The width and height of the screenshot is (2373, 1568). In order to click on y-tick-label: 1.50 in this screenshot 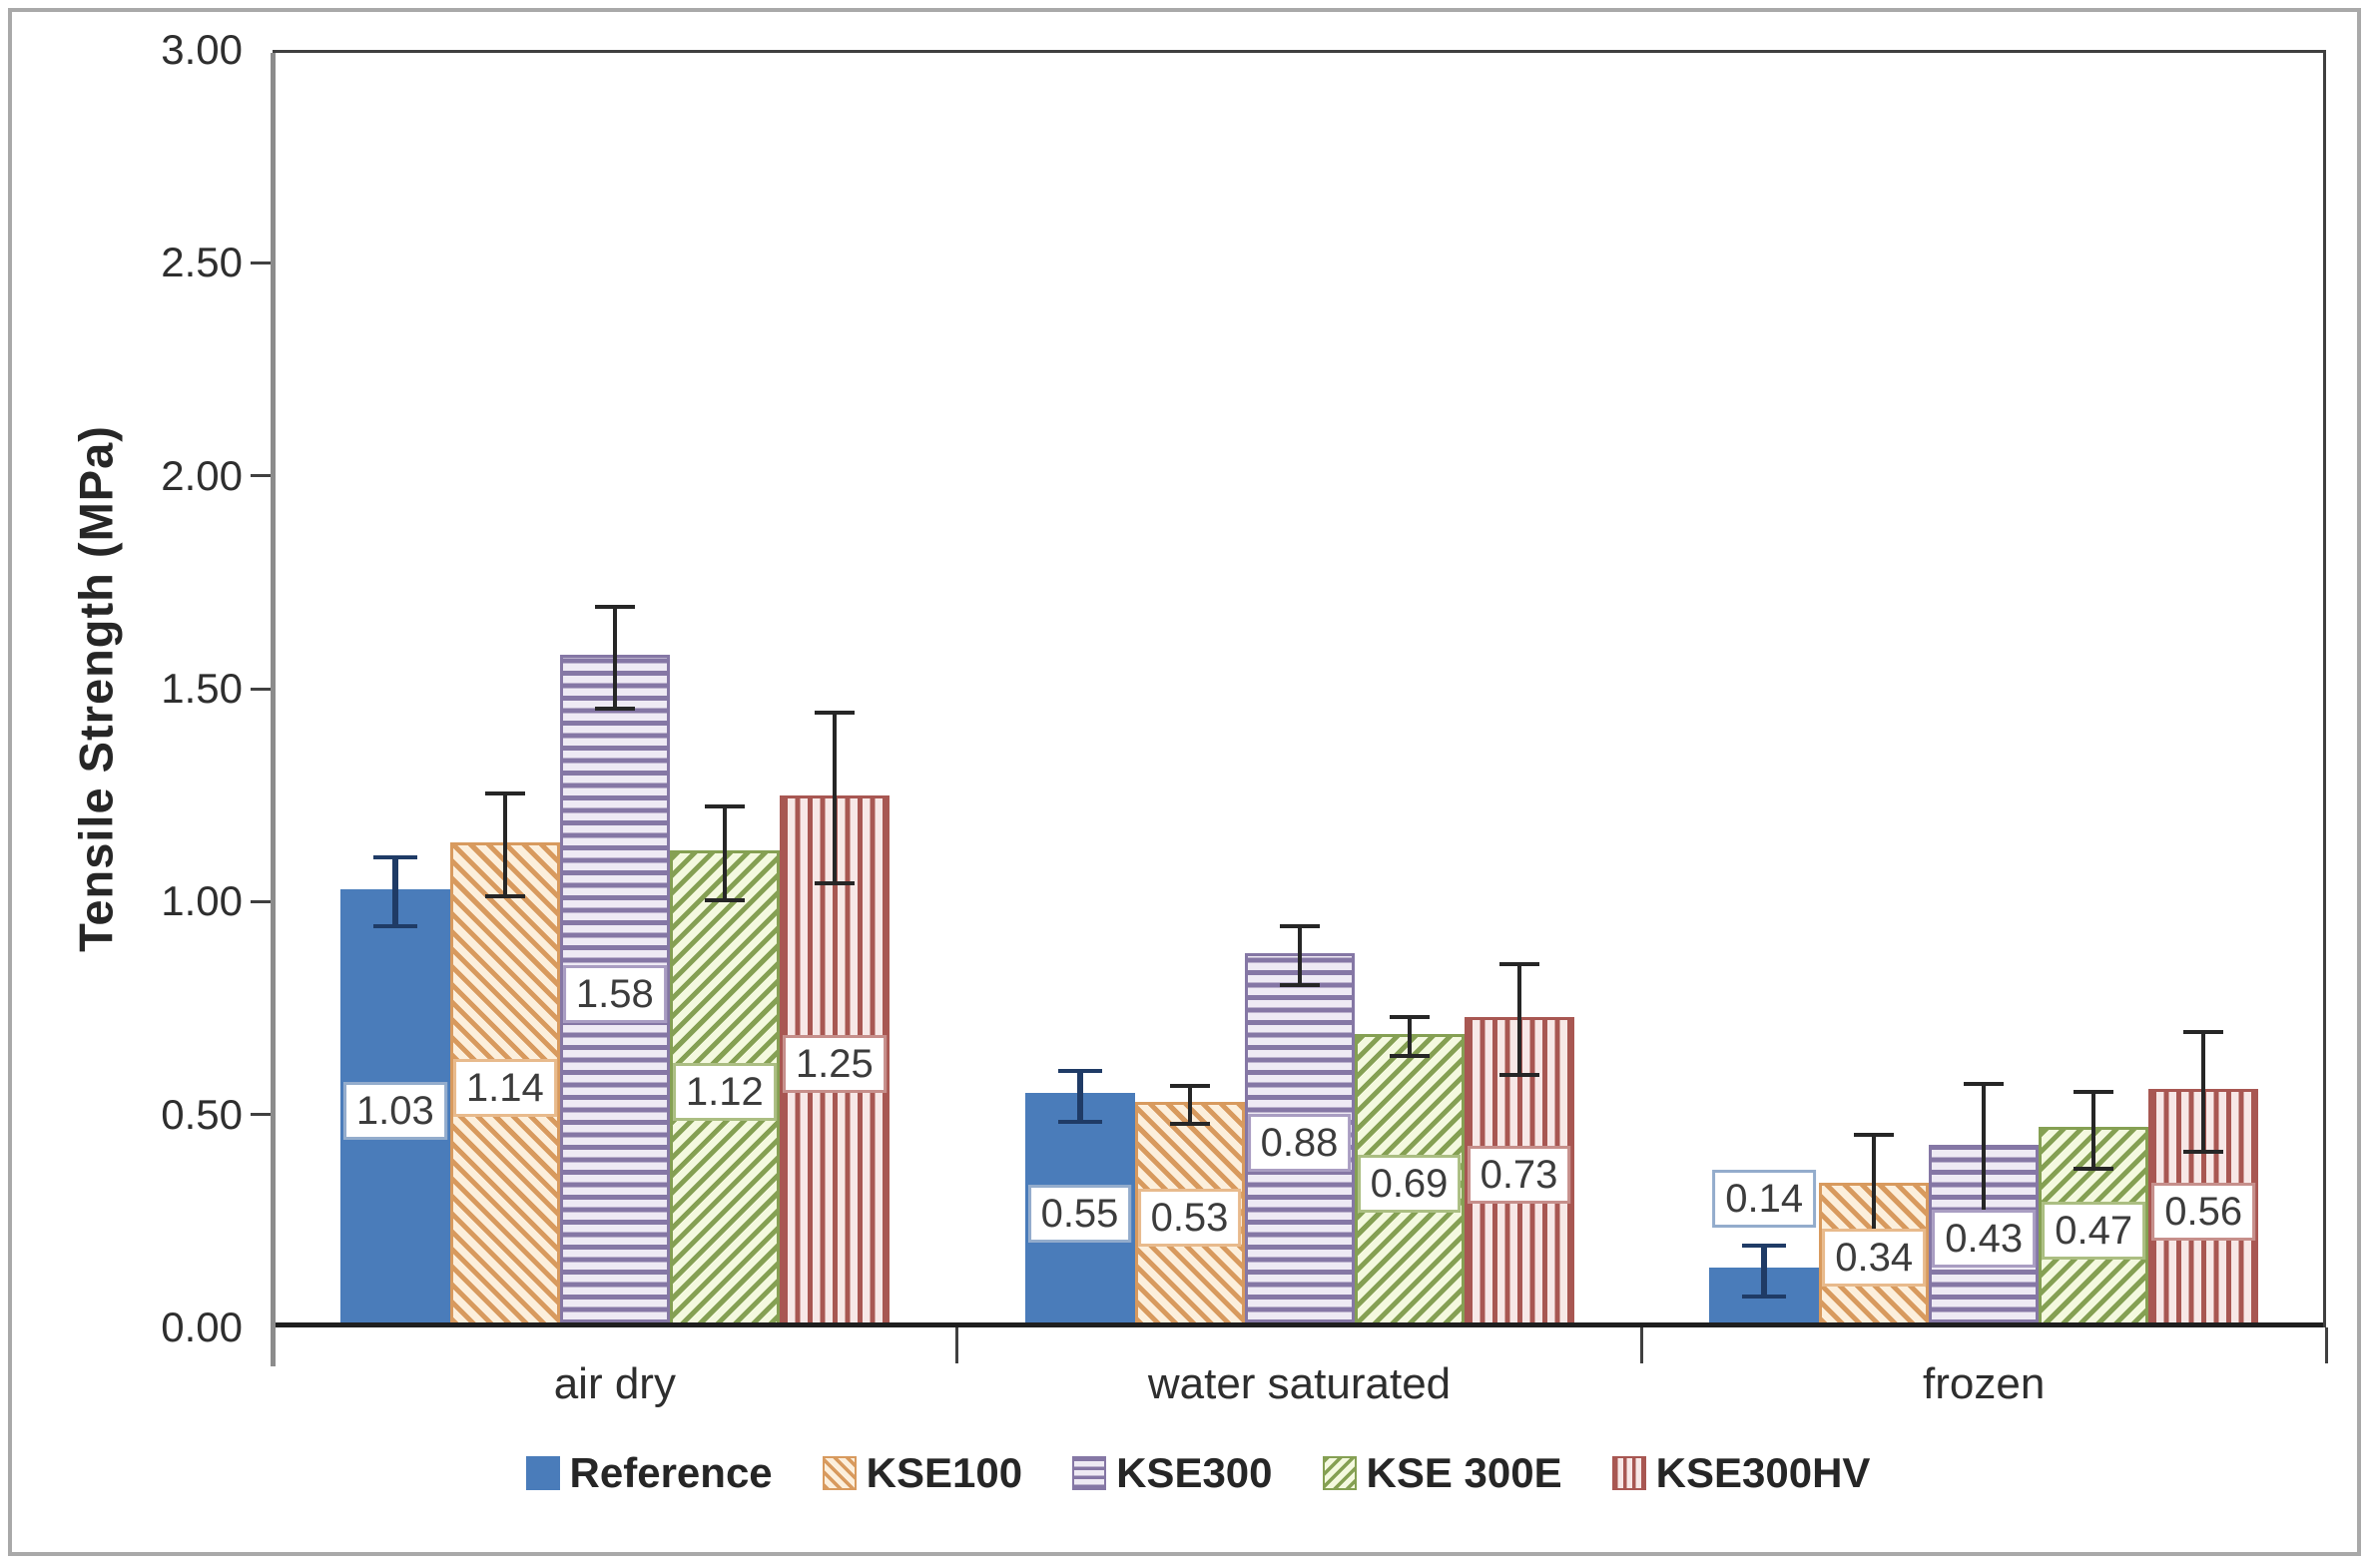, I will do `click(202, 688)`.